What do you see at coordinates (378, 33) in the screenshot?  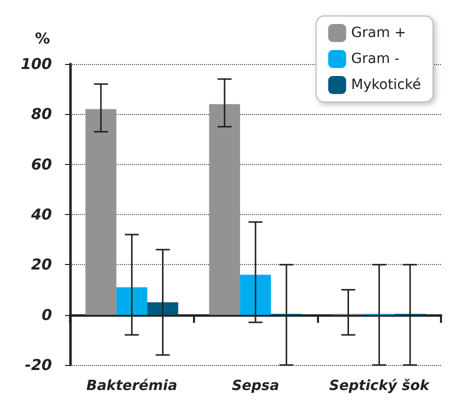 I see `legend-label: Gram +` at bounding box center [378, 33].